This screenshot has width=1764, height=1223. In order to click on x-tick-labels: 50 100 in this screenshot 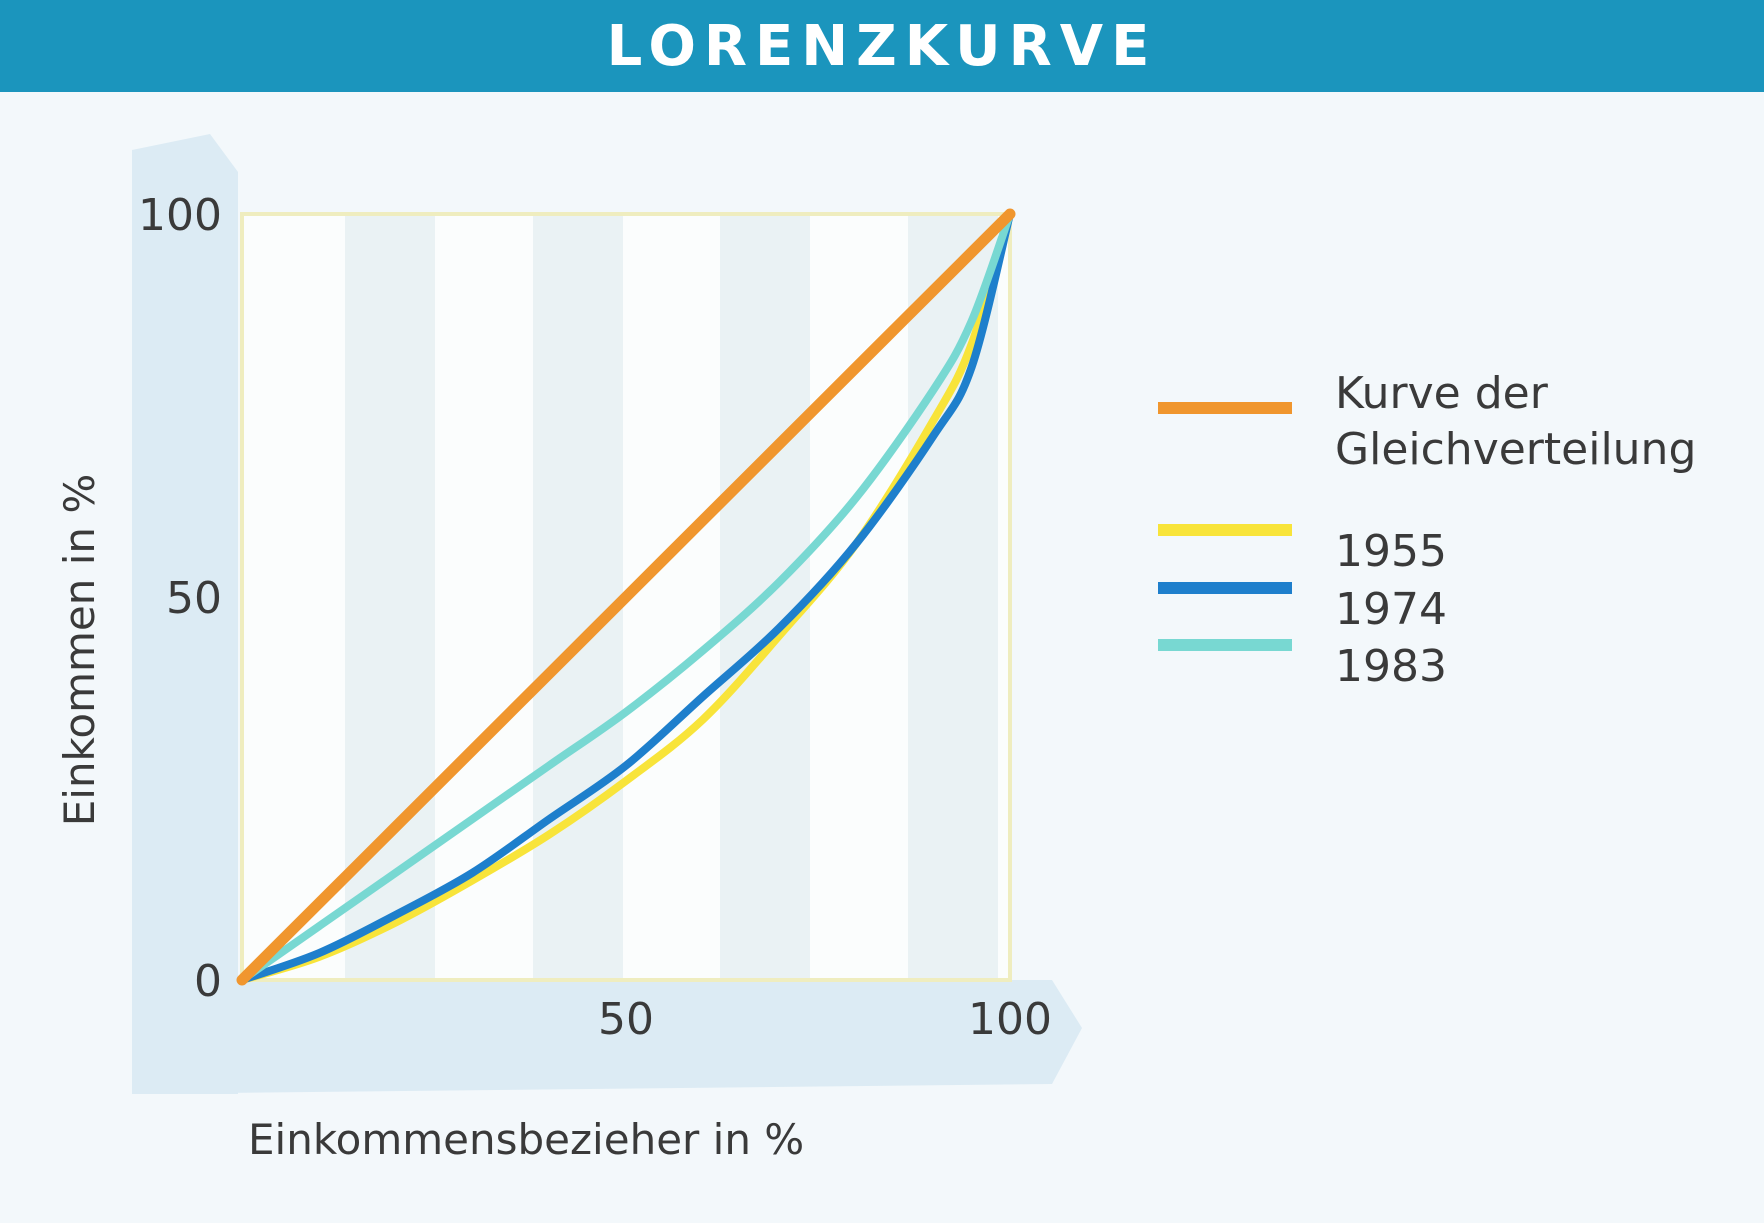, I will do `click(825, 1019)`.